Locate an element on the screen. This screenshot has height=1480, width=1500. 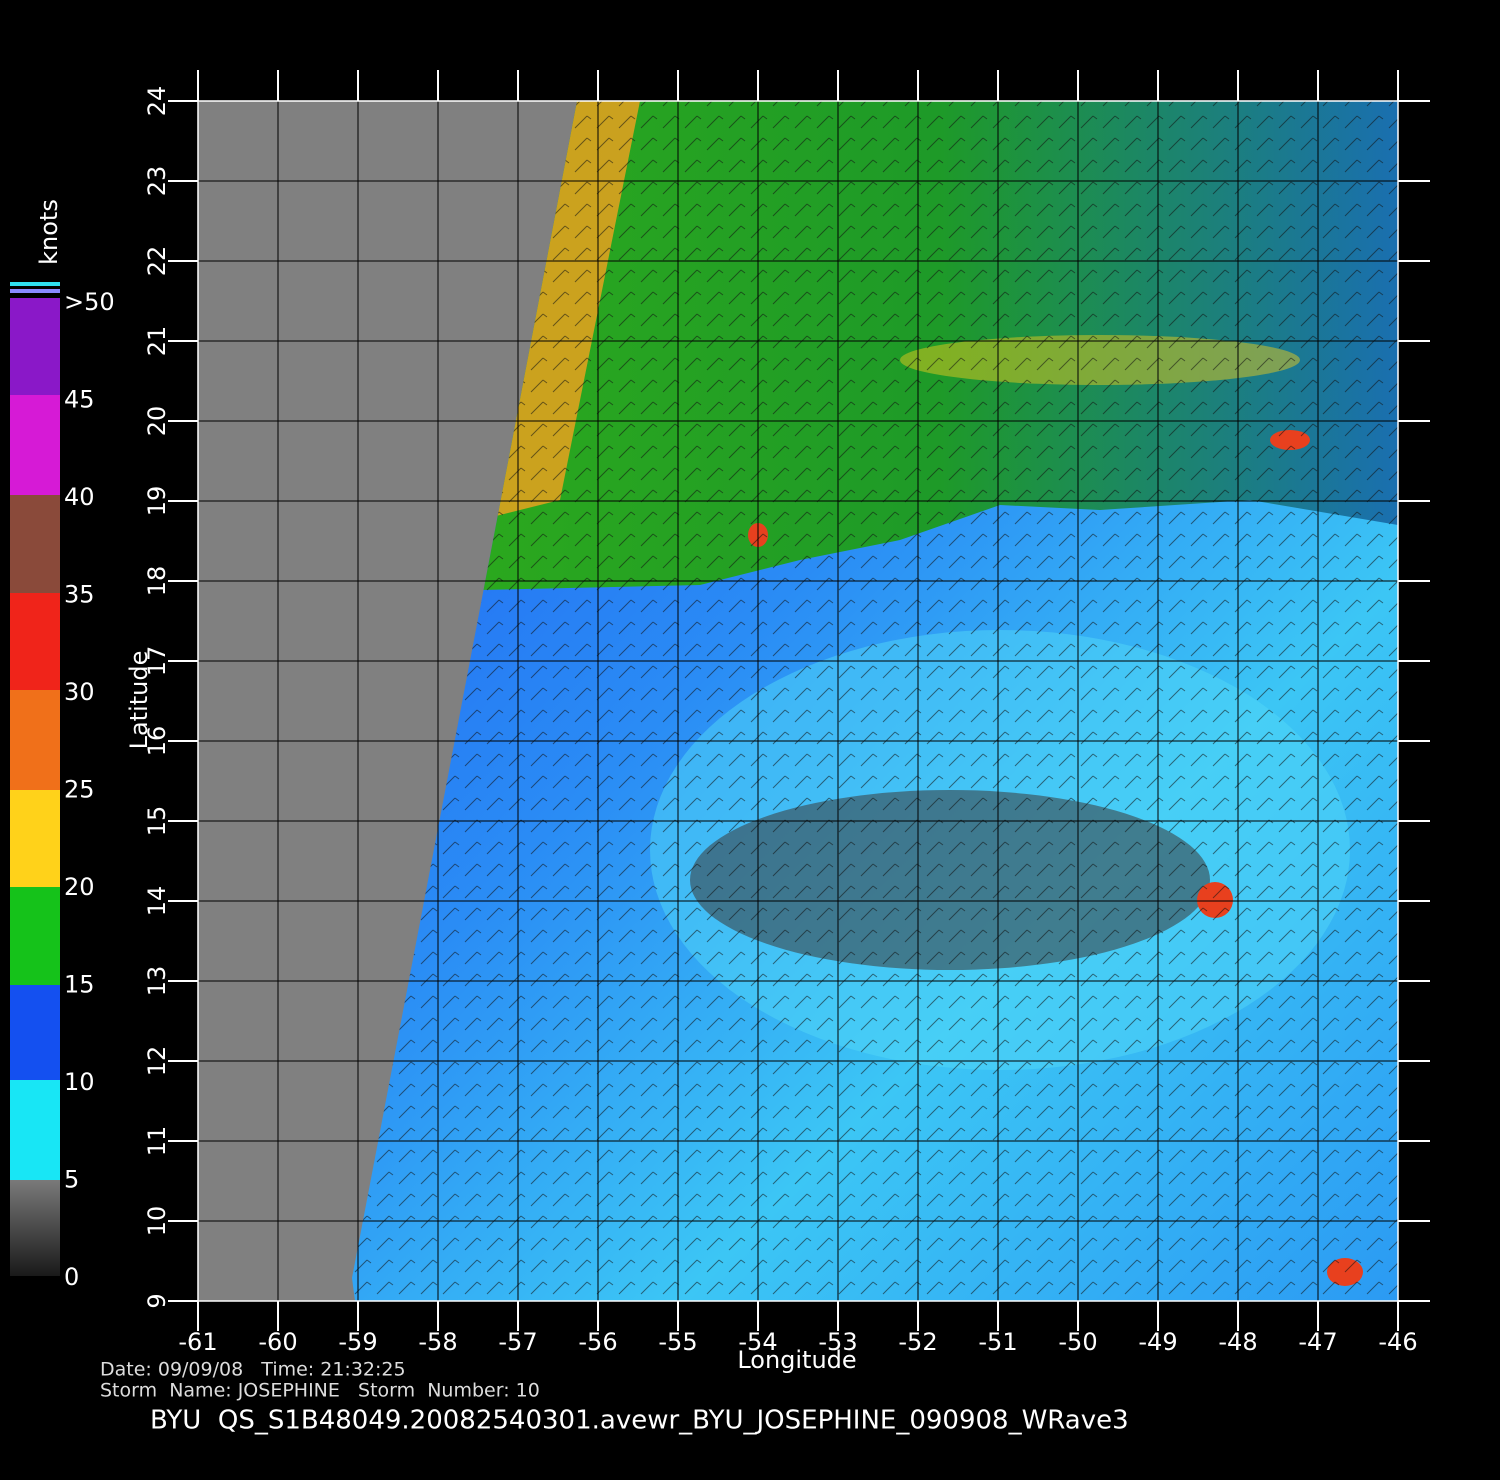
colorbar-label: 40 is located at coordinates (79, 497).